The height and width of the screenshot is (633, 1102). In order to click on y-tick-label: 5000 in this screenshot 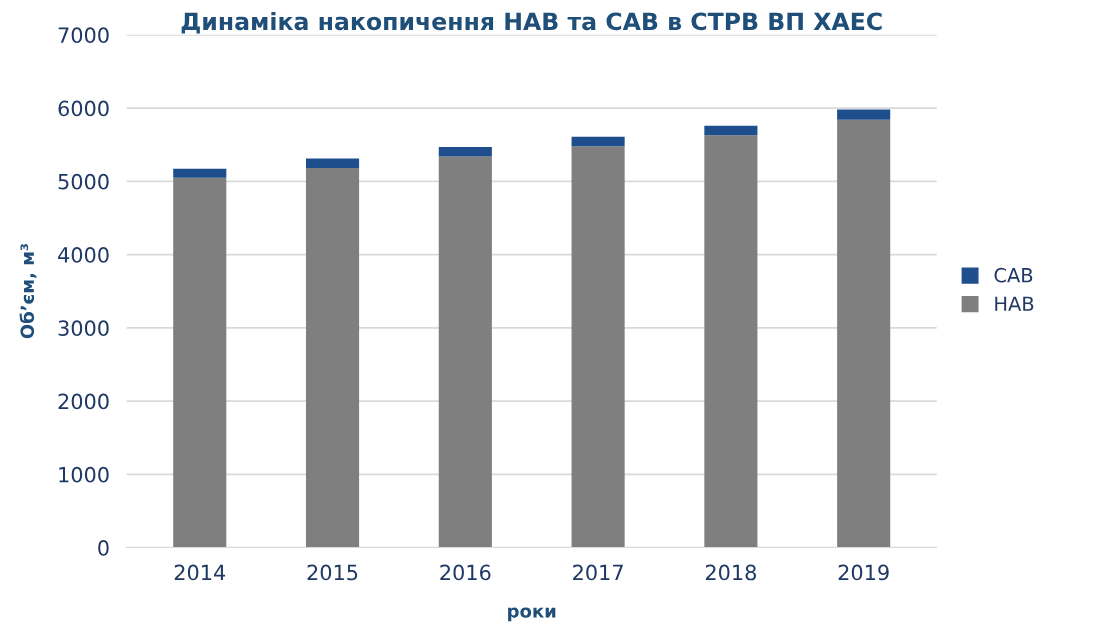, I will do `click(83, 181)`.